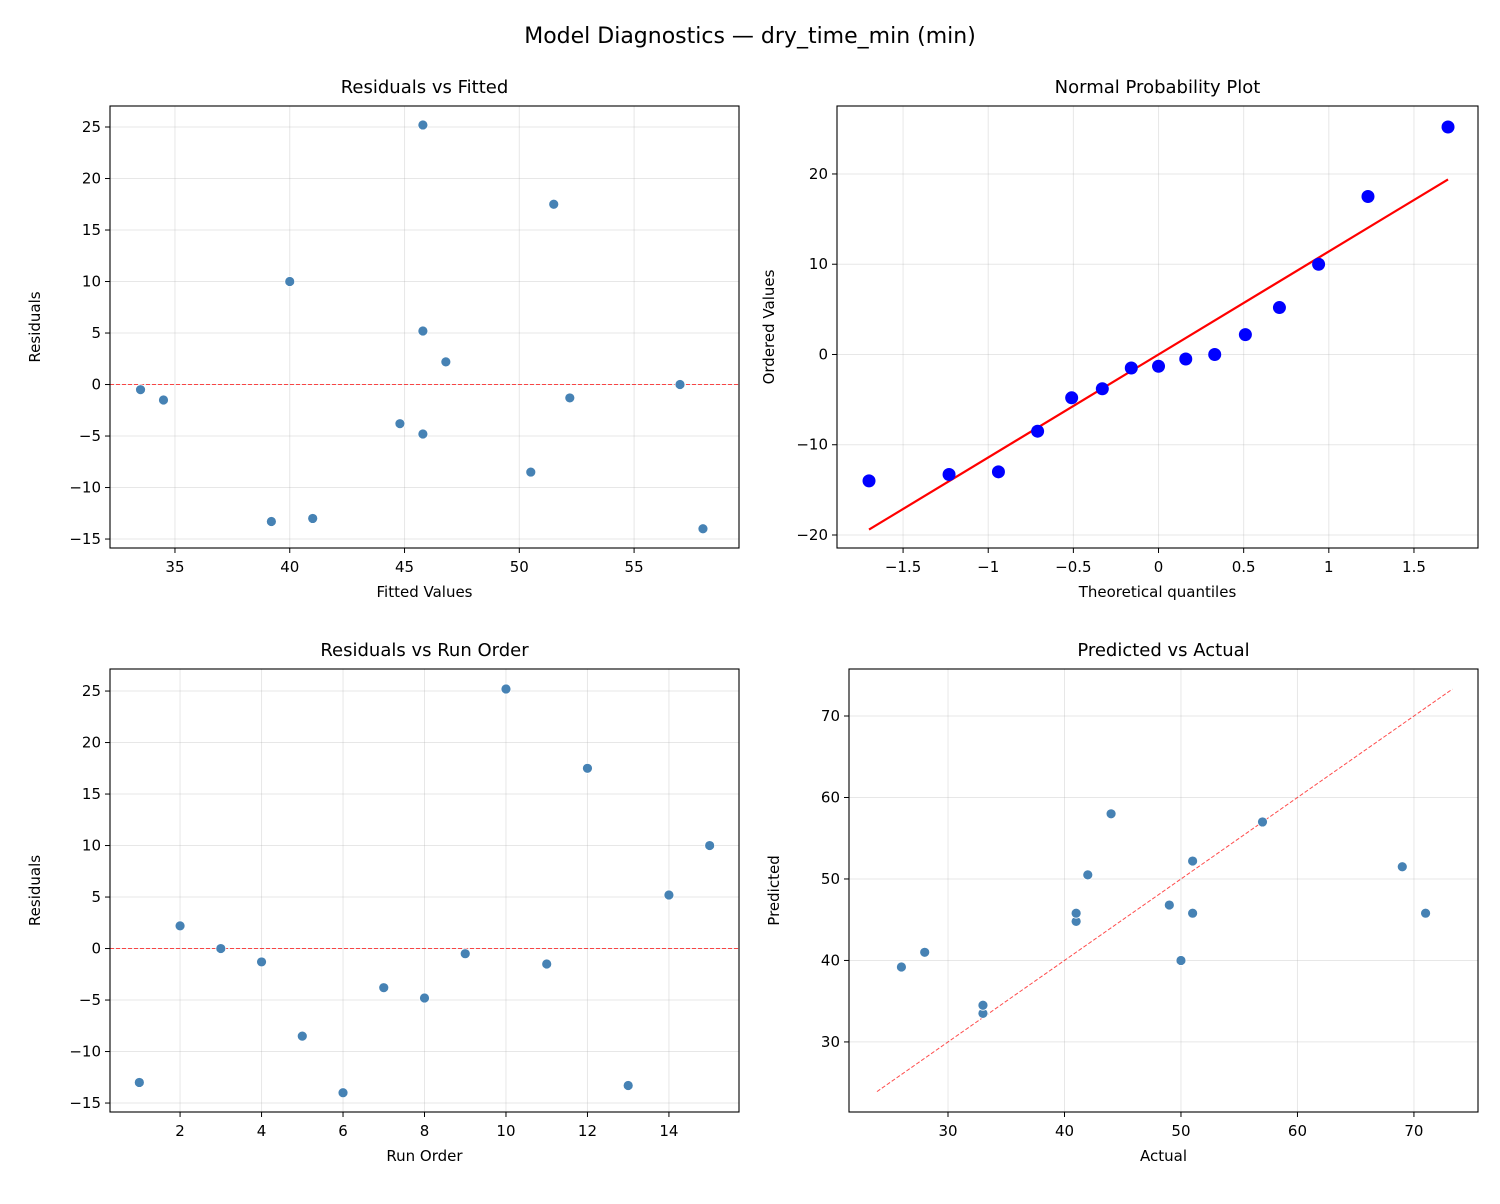 The width and height of the screenshot is (1500, 1204). Describe the element at coordinates (830, 960) in the screenshot. I see `y-tick-label: 40` at that location.